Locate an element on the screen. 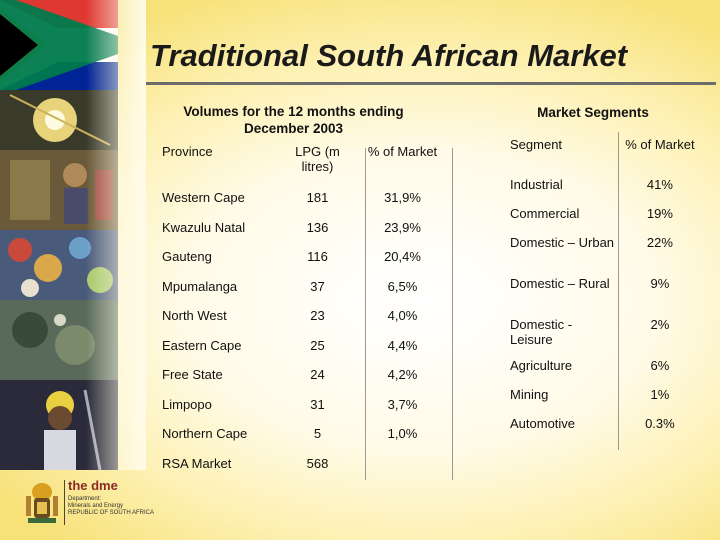 Image resolution: width=720 pixels, height=540 pixels. province-cell: Limpopo is located at coordinates (187, 404).